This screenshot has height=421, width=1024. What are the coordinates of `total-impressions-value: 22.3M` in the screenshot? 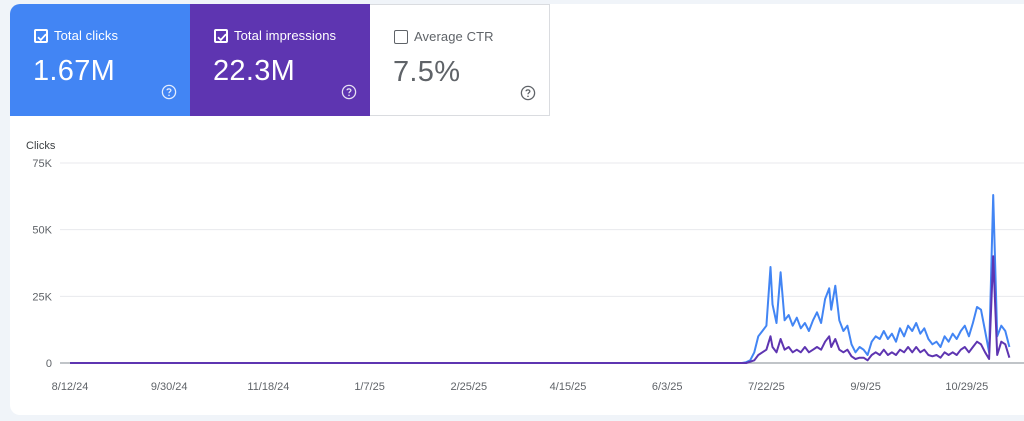 It's located at (254, 71).